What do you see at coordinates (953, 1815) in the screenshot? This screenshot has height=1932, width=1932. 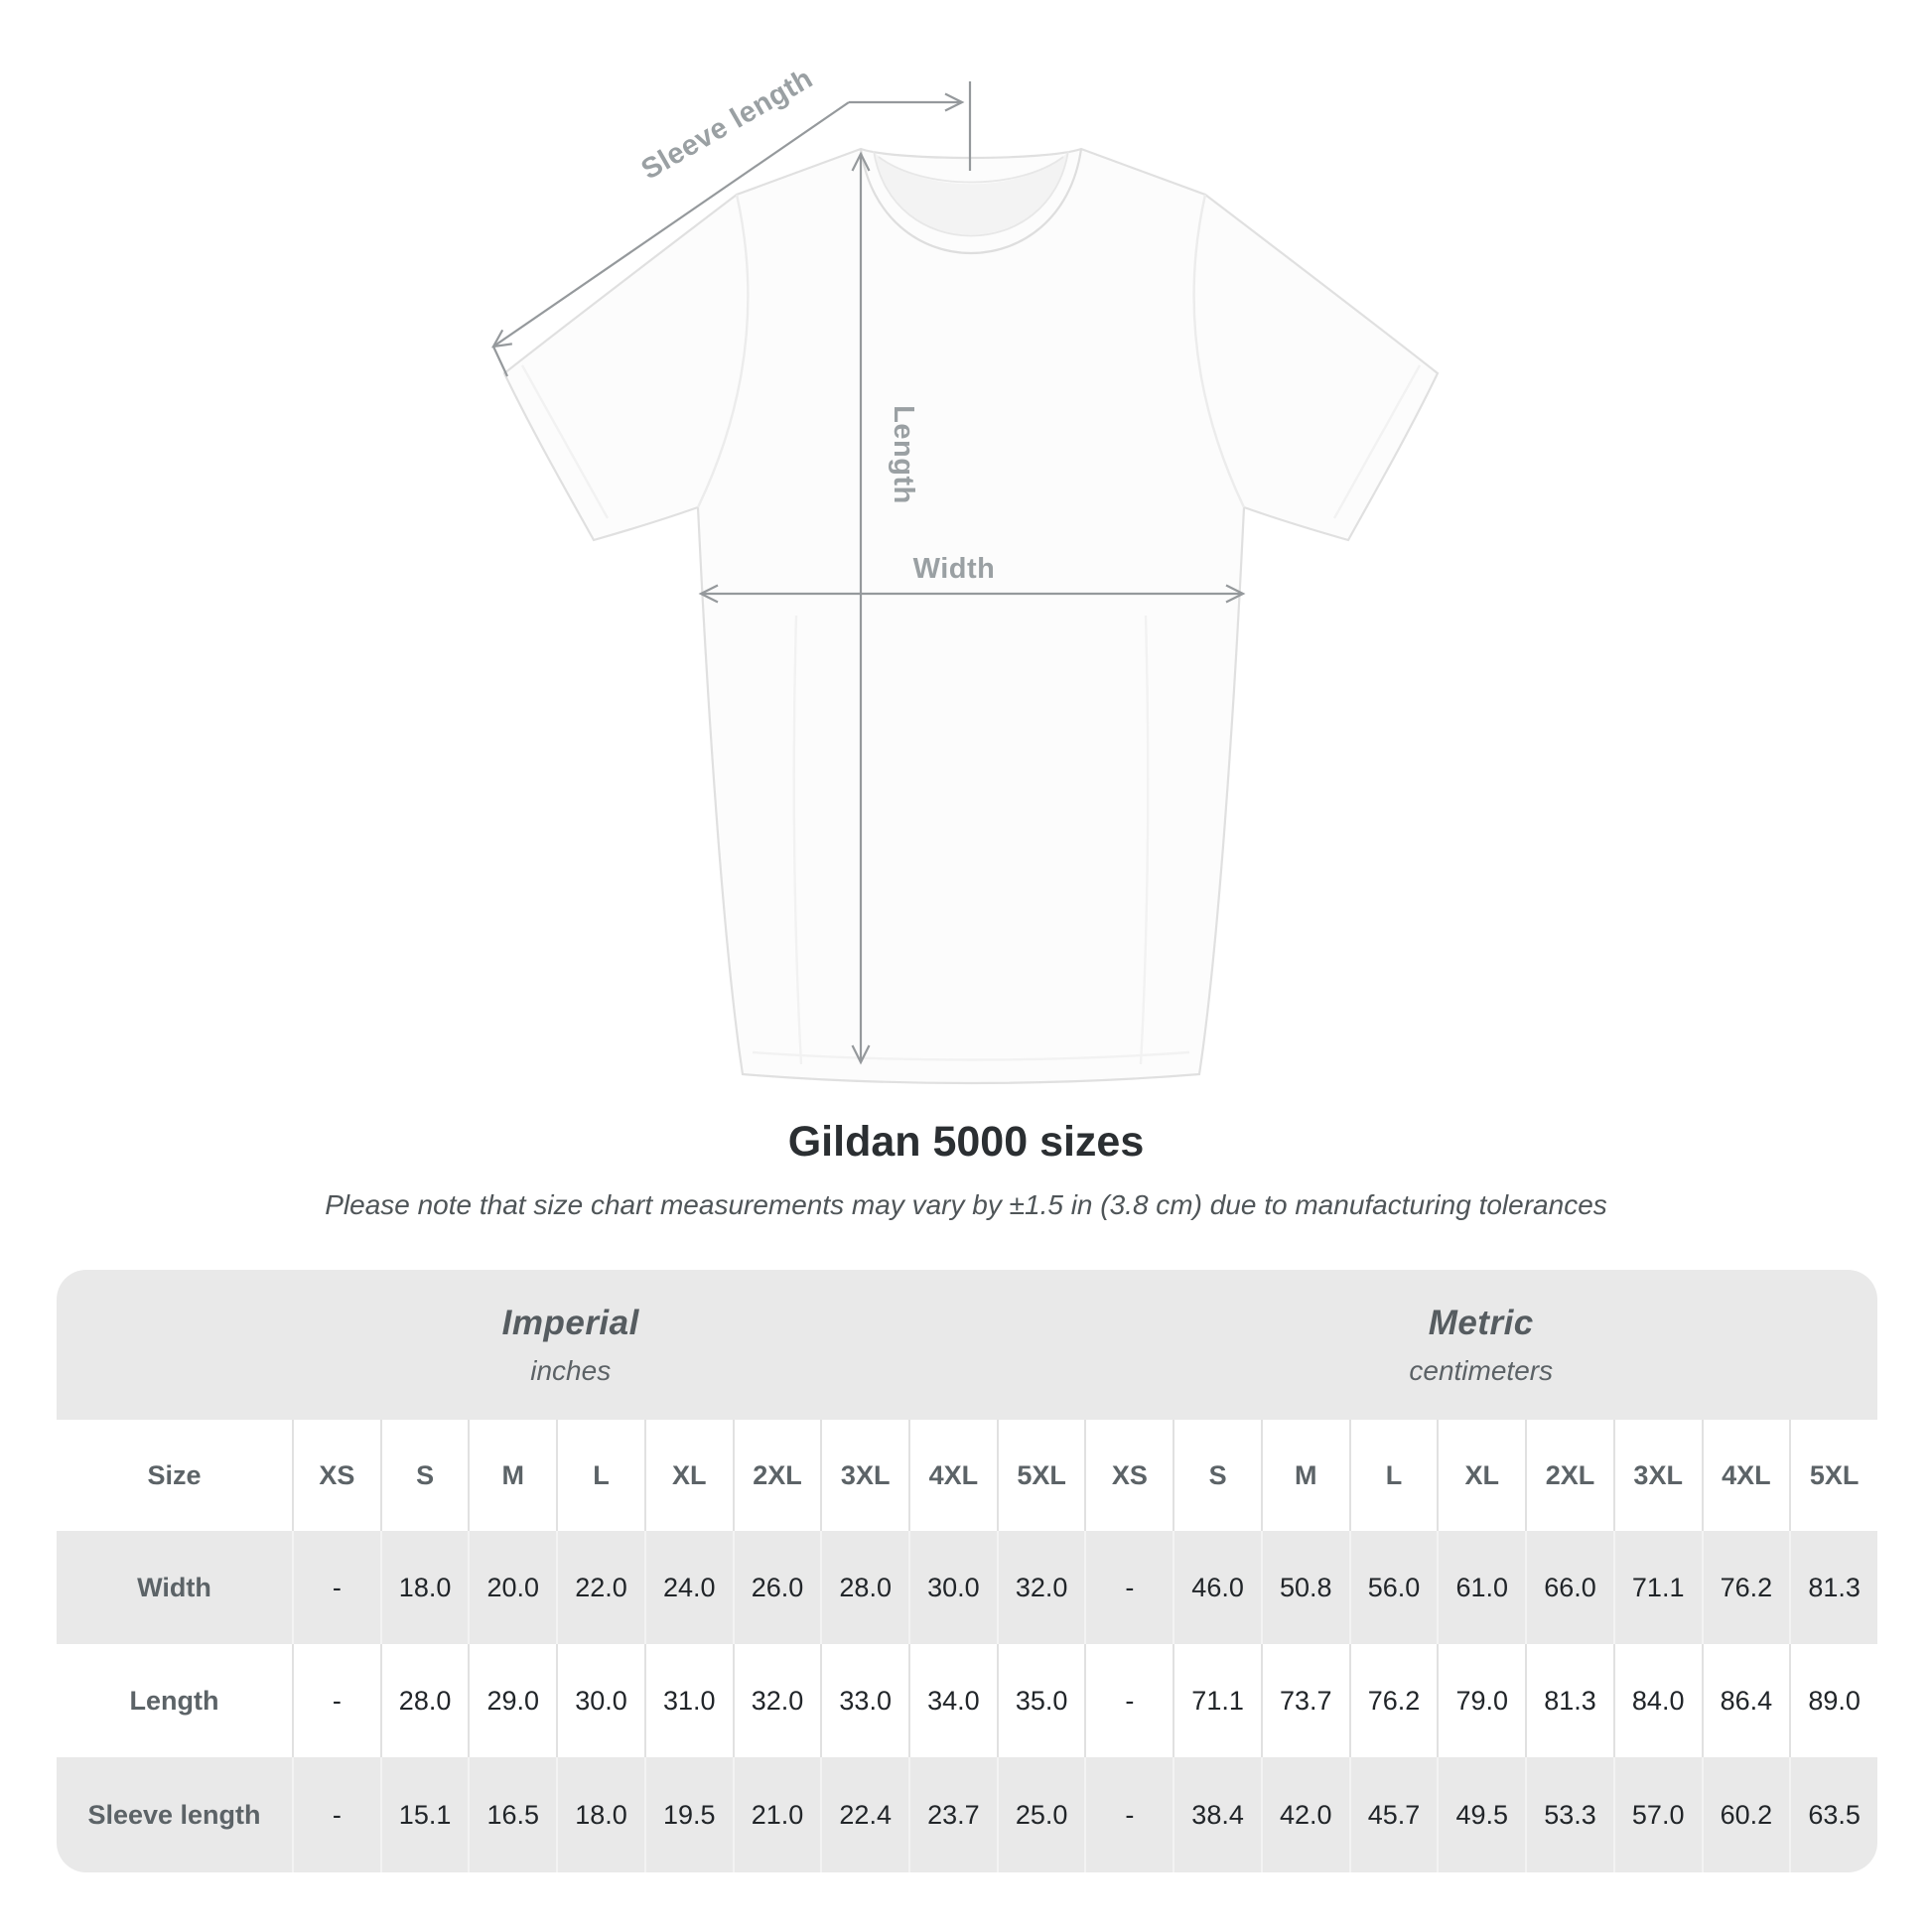 I see `sleeve-value-cell: 23.7` at bounding box center [953, 1815].